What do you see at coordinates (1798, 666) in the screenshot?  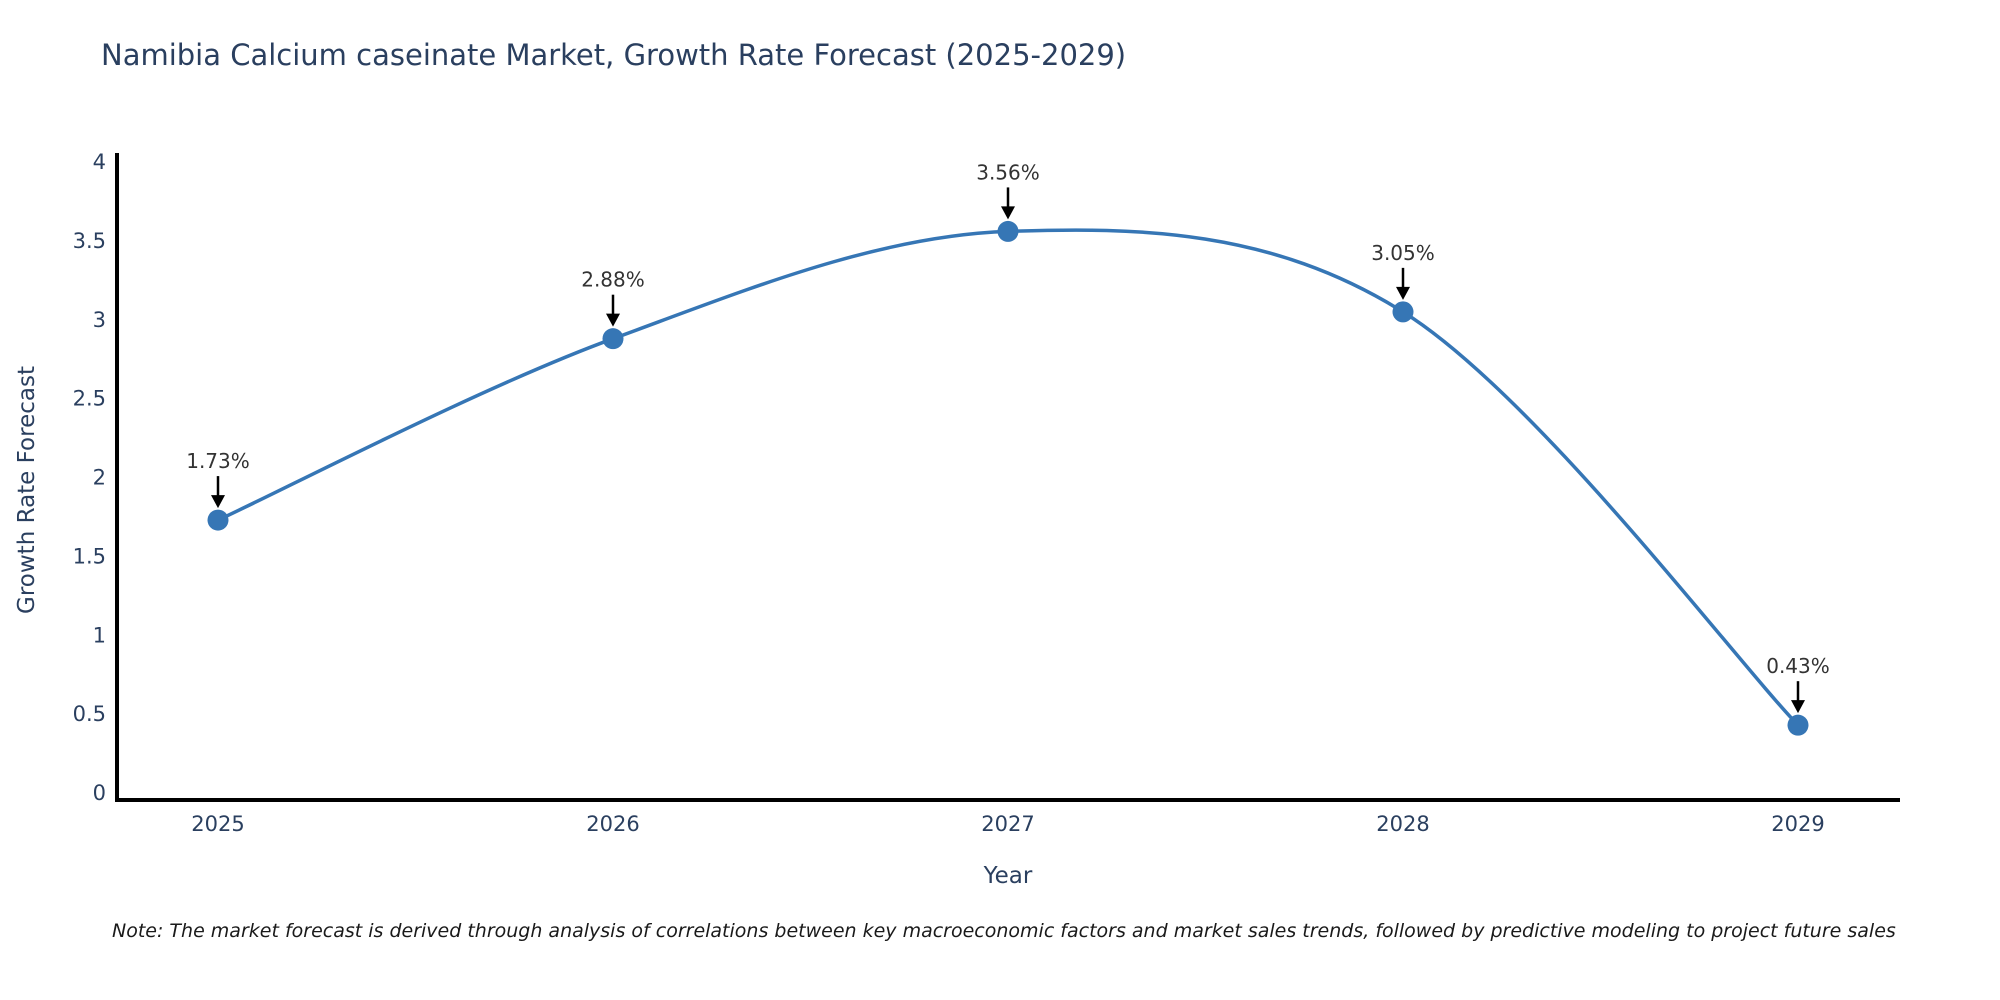 I see `point-value-label: 0.43%` at bounding box center [1798, 666].